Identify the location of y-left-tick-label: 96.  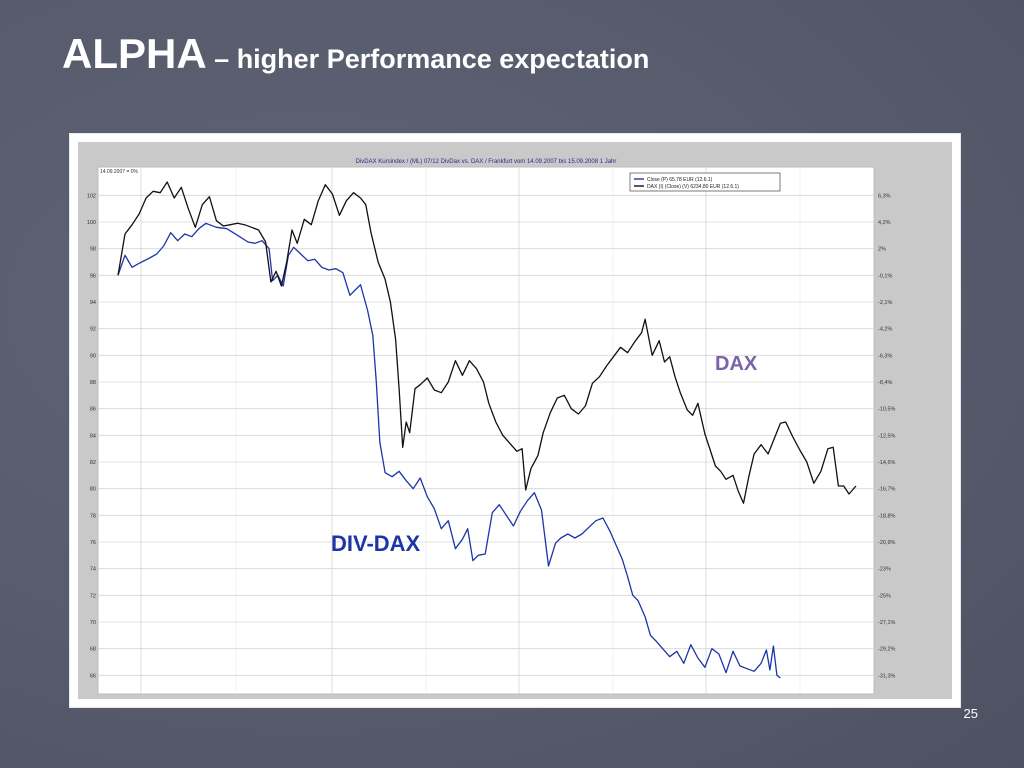
(93, 276).